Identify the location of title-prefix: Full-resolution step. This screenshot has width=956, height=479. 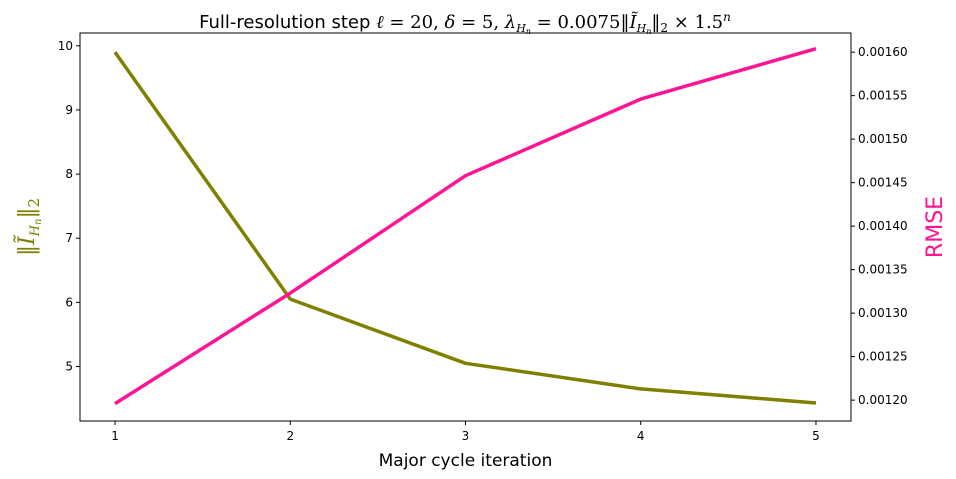
(287, 22).